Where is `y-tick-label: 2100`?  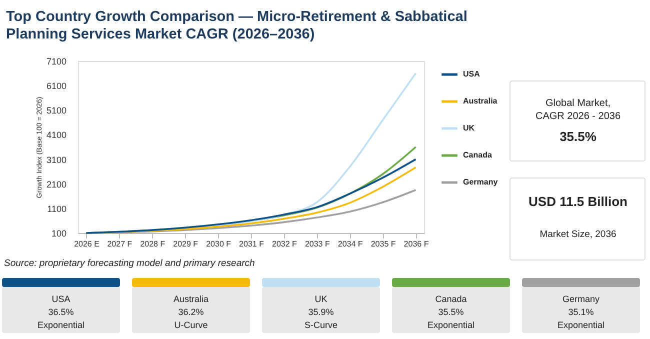
y-tick-label: 2100 is located at coordinates (56, 184).